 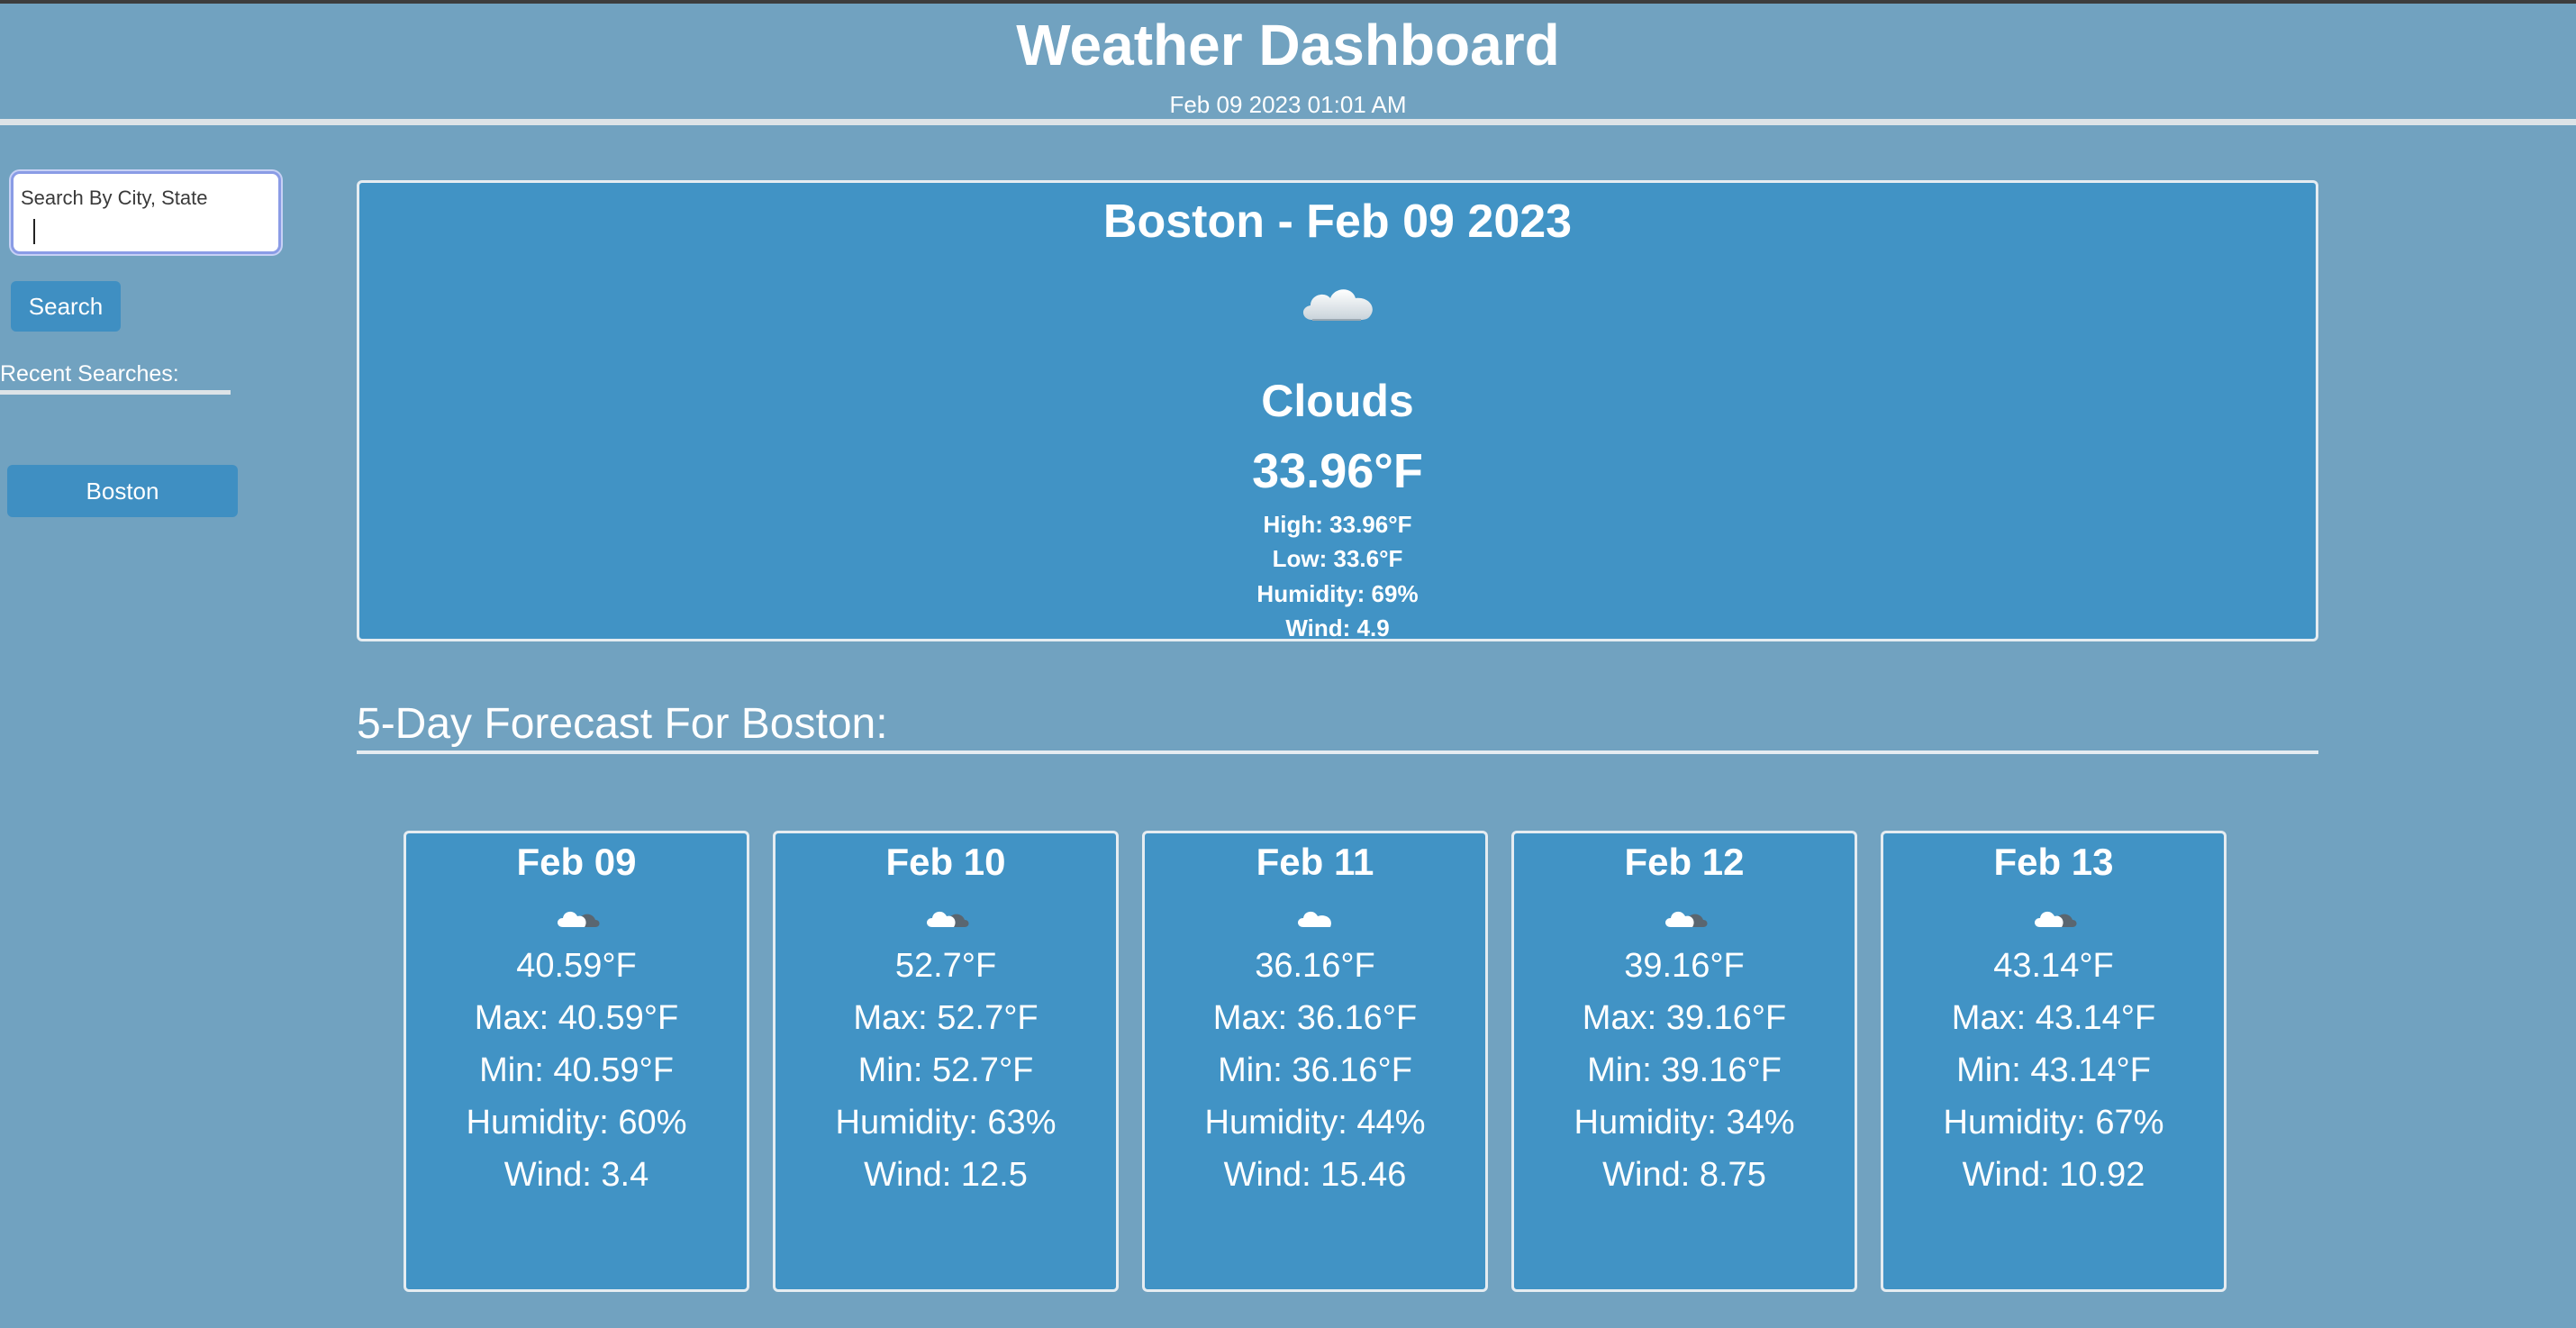 I want to click on search-label: Search By City, State, so click(x=114, y=197).